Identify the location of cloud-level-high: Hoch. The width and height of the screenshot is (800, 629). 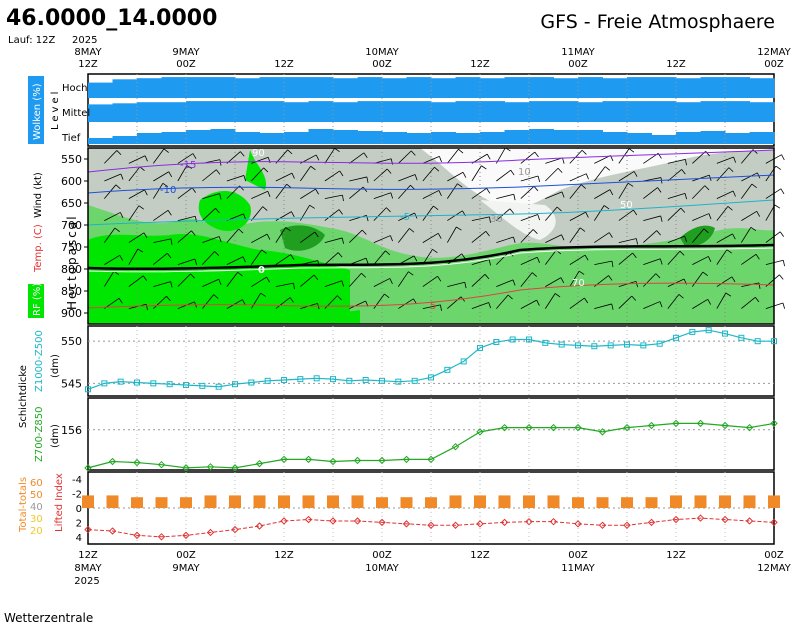
(74, 88).